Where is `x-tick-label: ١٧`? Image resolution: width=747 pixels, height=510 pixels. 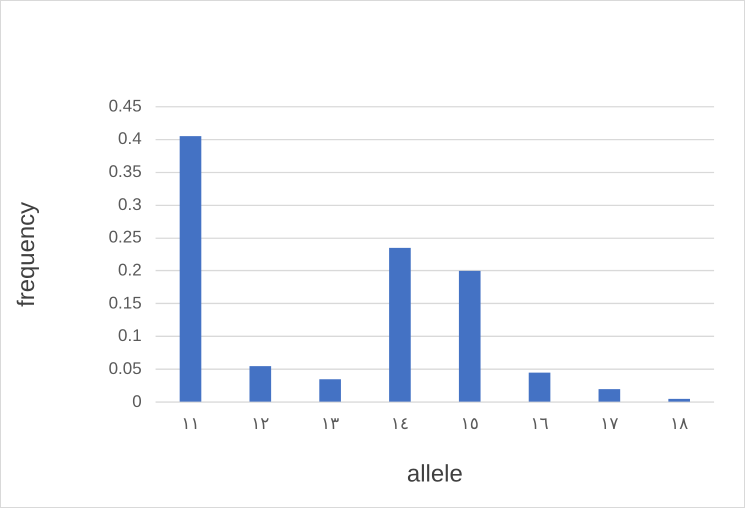 x-tick-label: ١٧ is located at coordinates (609, 423).